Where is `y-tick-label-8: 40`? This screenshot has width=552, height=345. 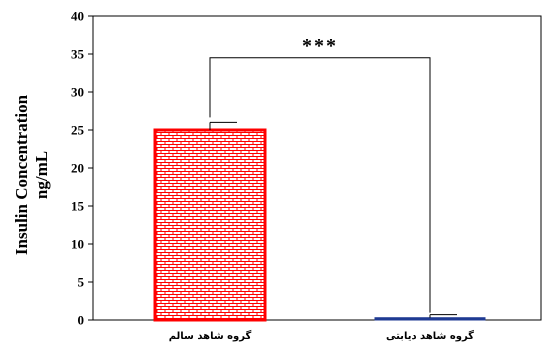 y-tick-label-8: 40 is located at coordinates (77, 16).